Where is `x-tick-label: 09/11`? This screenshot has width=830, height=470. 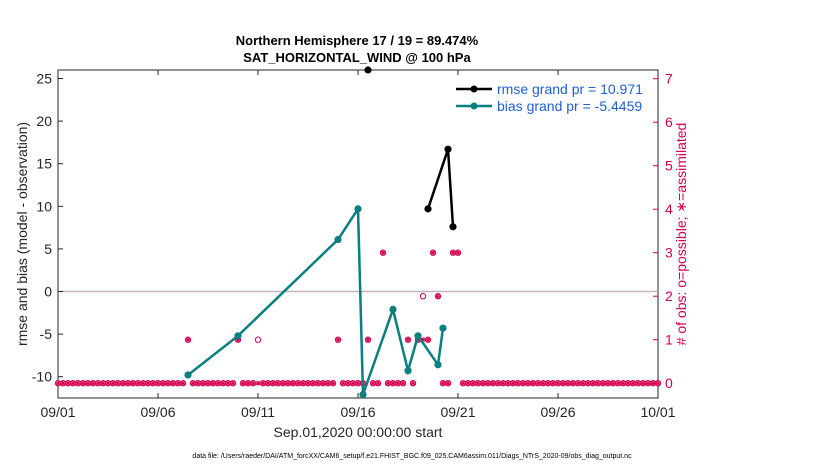 x-tick-label: 09/11 is located at coordinates (258, 412).